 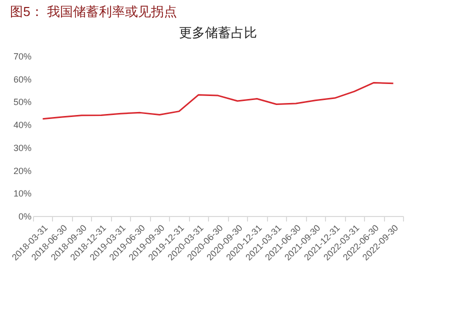 What do you see at coordinates (22, 193) in the screenshot?
I see `y-tick-label: 10%` at bounding box center [22, 193].